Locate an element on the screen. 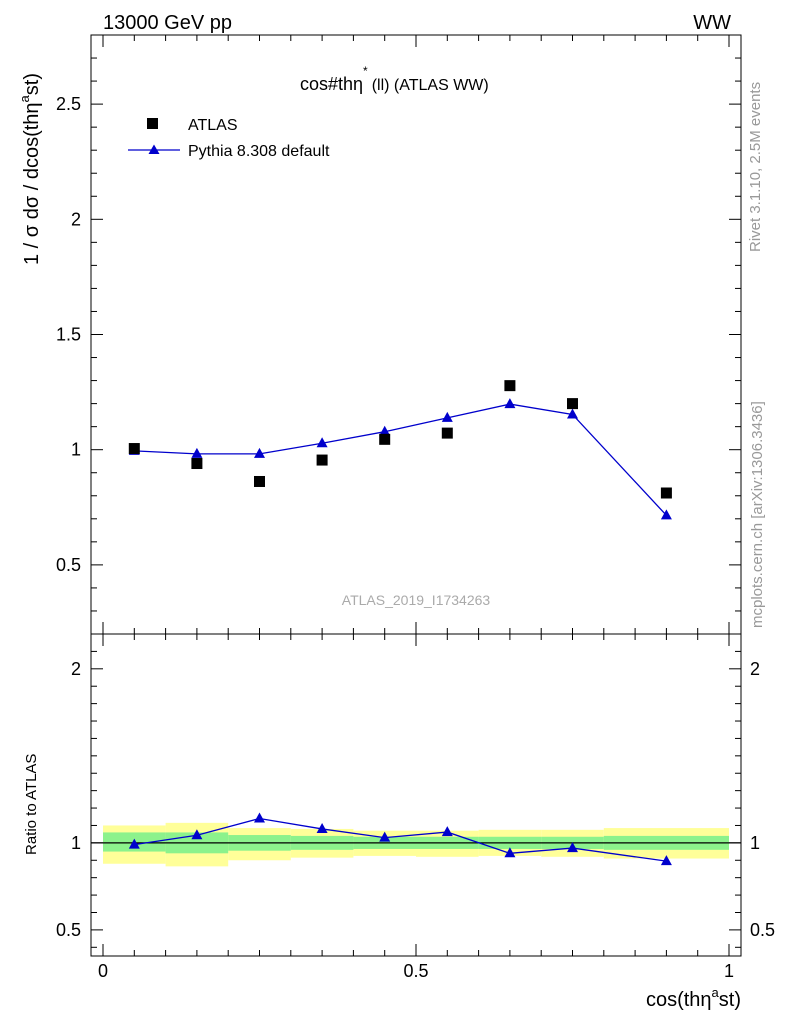 The width and height of the screenshot is (786, 1024). ratio-y-axis-label: Ratio to ATLAS is located at coordinates (31, 804).